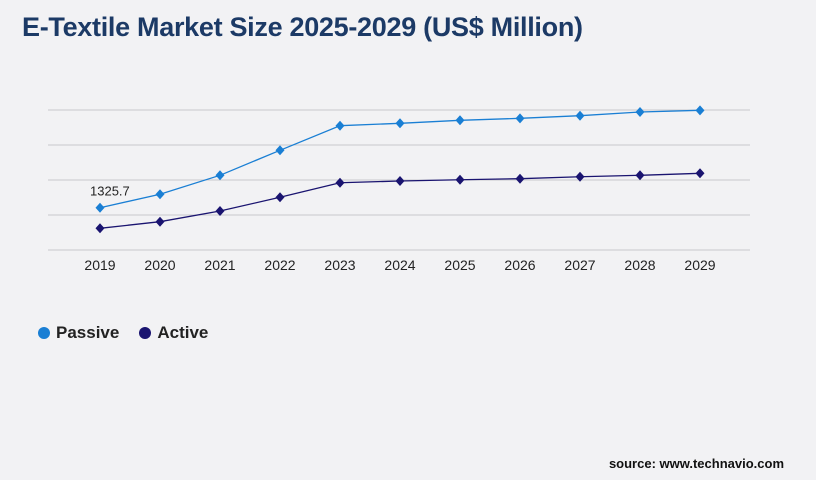 The image size is (816, 480). Describe the element at coordinates (279, 265) in the screenshot. I see `x-tick-label: 2022` at that location.